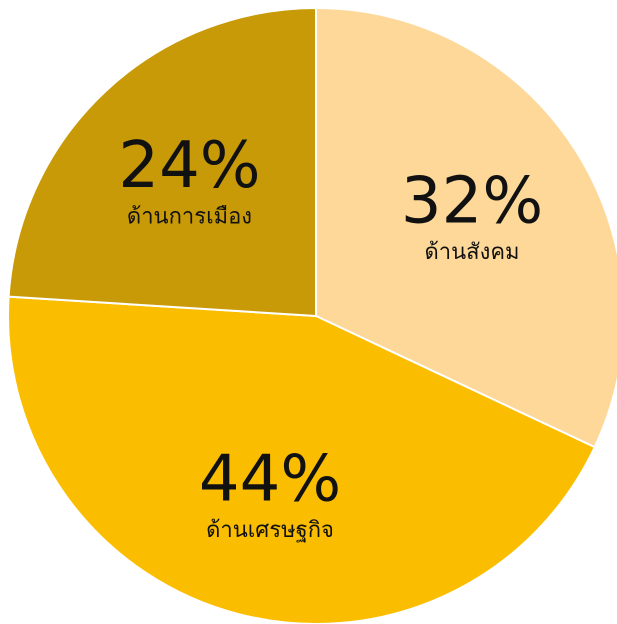 This screenshot has width=617, height=624. I want to click on slice-category-label: ด้านสังคม, so click(471, 252).